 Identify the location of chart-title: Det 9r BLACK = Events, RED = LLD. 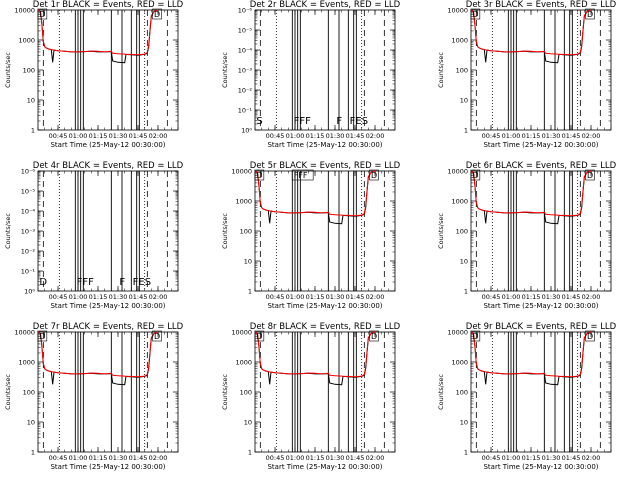
(541, 327).